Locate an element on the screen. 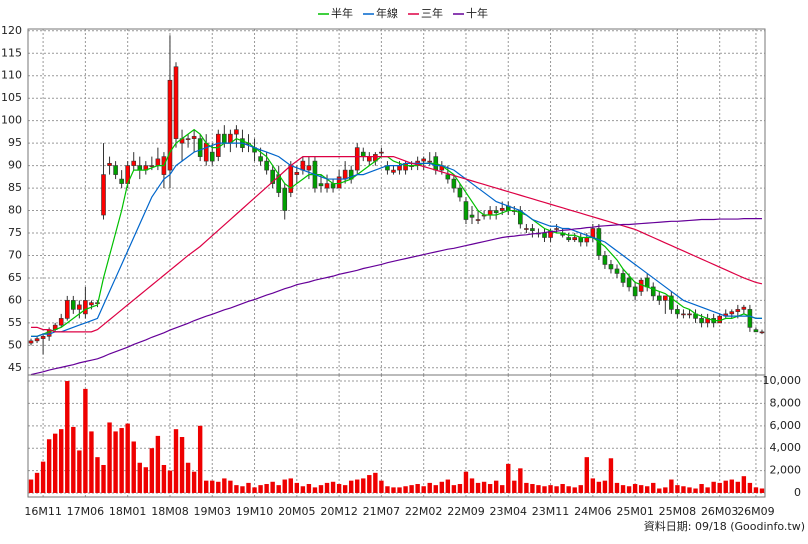  y2-tick-label: 0 is located at coordinates (797, 492).